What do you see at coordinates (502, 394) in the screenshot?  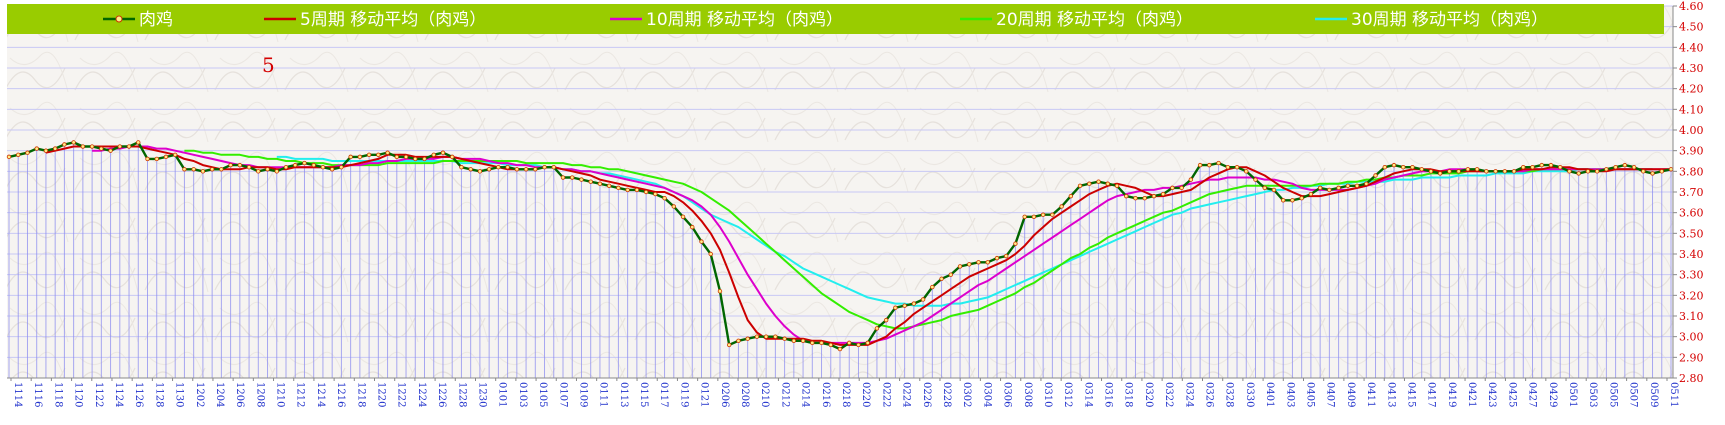 I see `x-tick-label: 0101` at bounding box center [502, 394].